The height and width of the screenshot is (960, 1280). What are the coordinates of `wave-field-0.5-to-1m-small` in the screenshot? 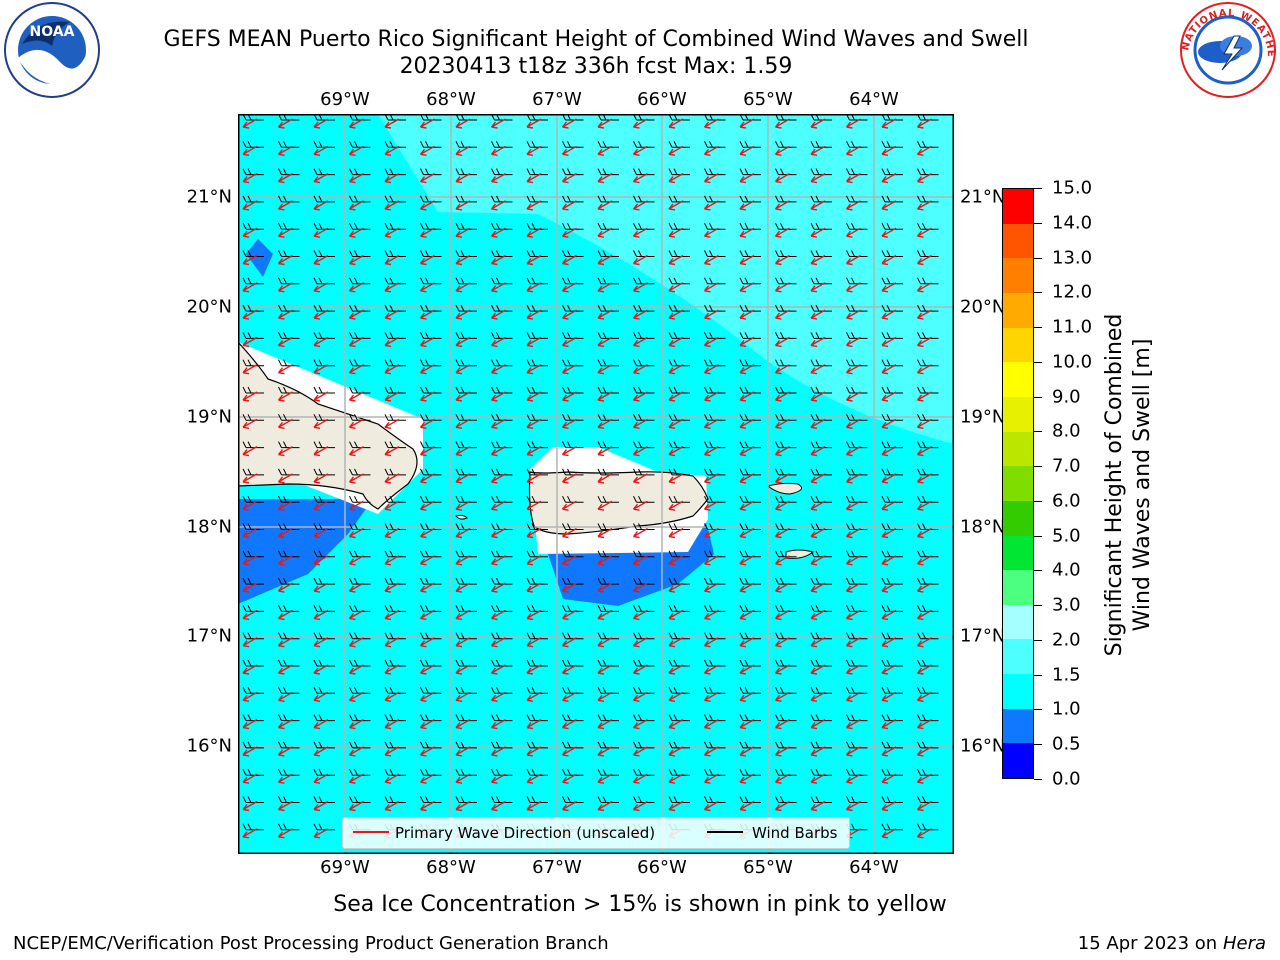 It's located at (259, 258).